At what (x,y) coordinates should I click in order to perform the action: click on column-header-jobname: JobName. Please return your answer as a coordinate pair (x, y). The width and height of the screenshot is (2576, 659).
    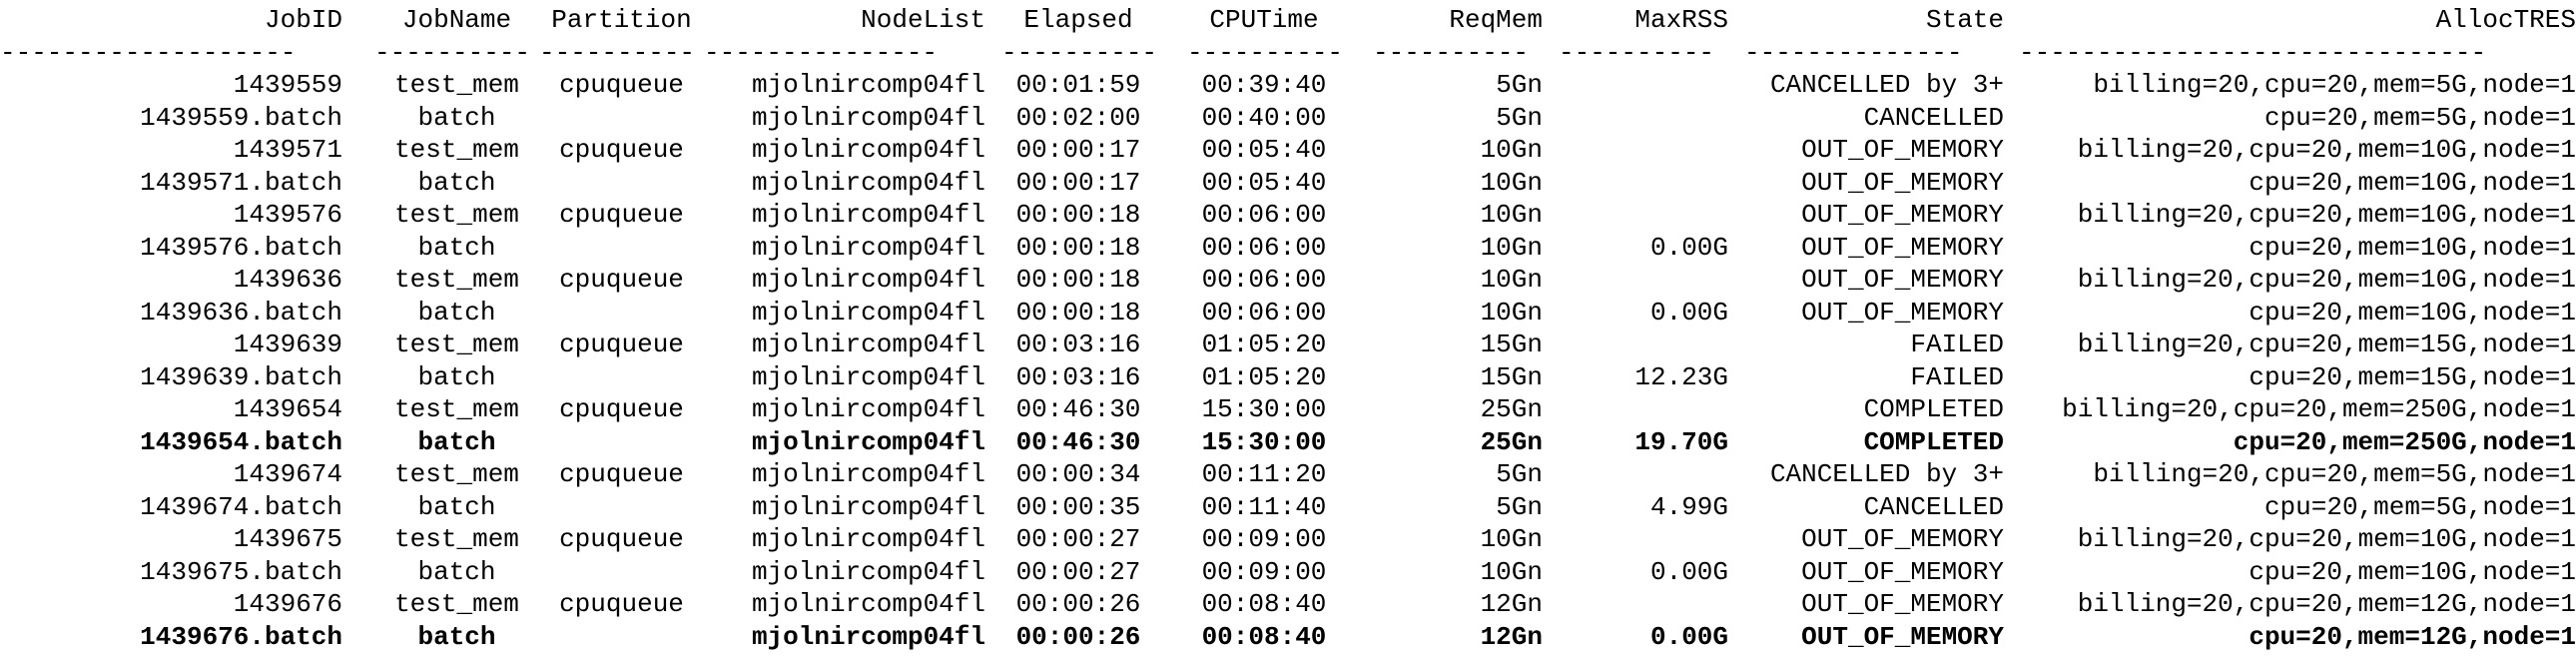
    Looking at the image, I should click on (457, 20).